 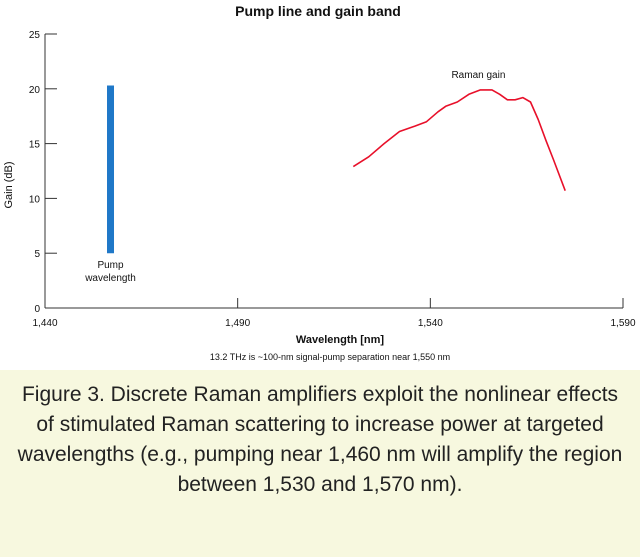 I want to click on x-axis-label: Wavelength [nm], so click(x=340, y=340).